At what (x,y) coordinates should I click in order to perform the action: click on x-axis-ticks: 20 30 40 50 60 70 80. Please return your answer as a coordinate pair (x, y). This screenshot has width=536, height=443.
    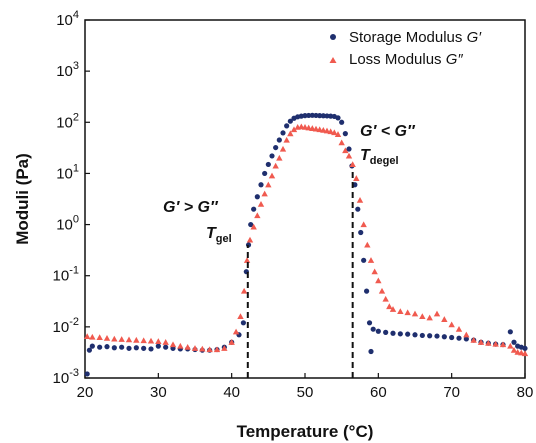
    Looking at the image, I should click on (305, 387).